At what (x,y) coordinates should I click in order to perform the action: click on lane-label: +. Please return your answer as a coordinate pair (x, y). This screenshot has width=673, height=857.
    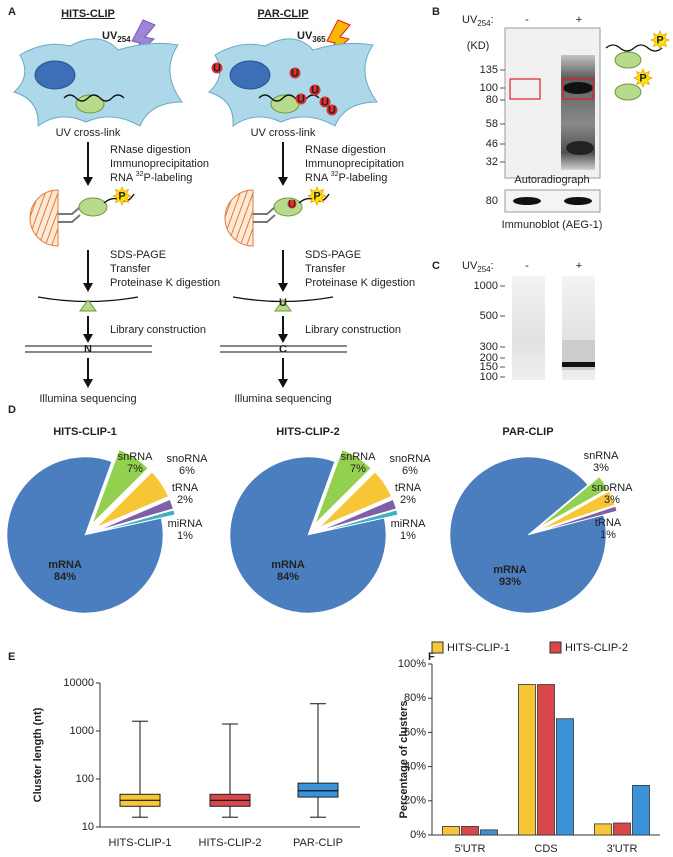
    Looking at the image, I should click on (579, 20).